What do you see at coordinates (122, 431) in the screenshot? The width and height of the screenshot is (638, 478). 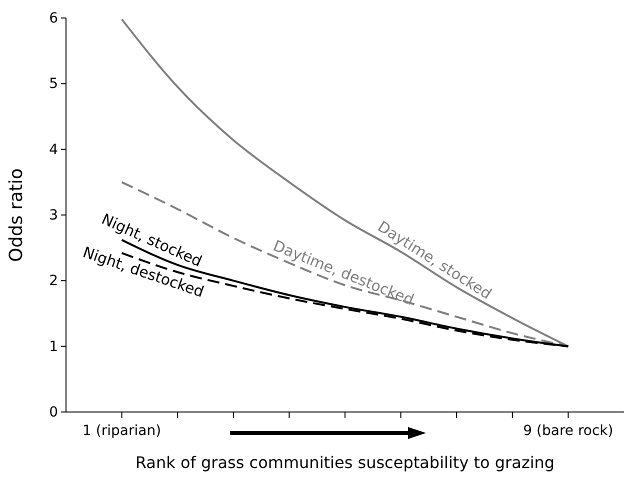 I see `x-tick-label: 1 (riparian)` at bounding box center [122, 431].